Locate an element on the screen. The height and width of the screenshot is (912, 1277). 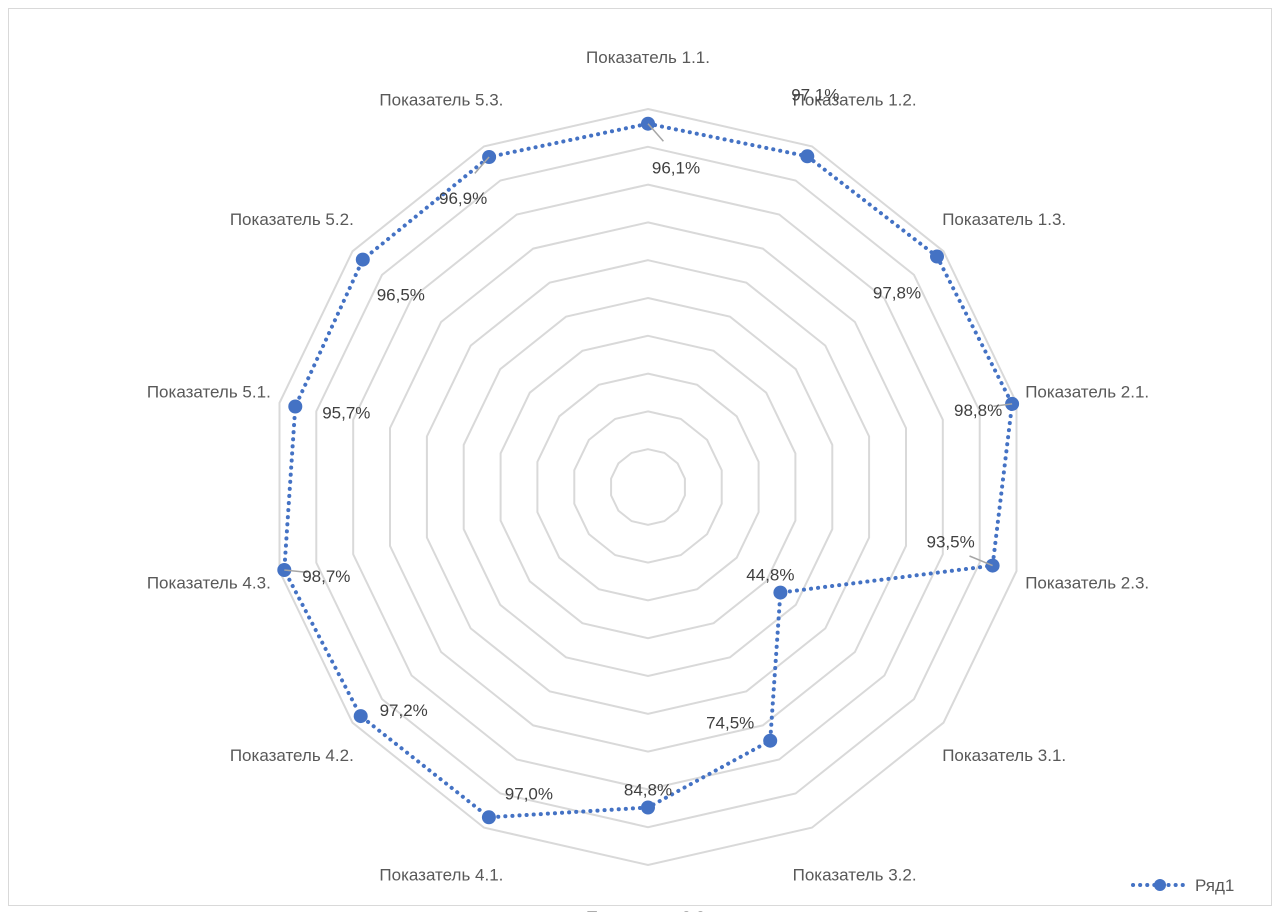
category-label: Показатель 4.2. is located at coordinates (292, 755).